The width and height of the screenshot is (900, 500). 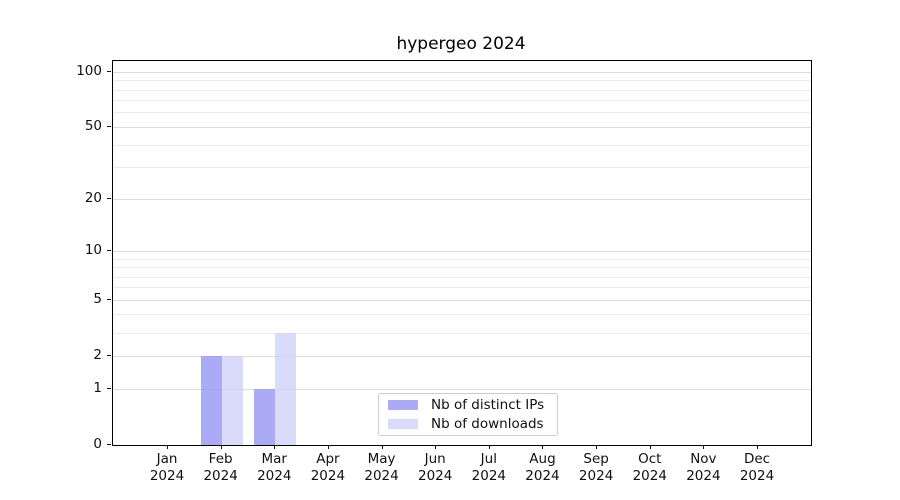 What do you see at coordinates (220, 467) in the screenshot?
I see `x-axis-tick-label: Feb 2024` at bounding box center [220, 467].